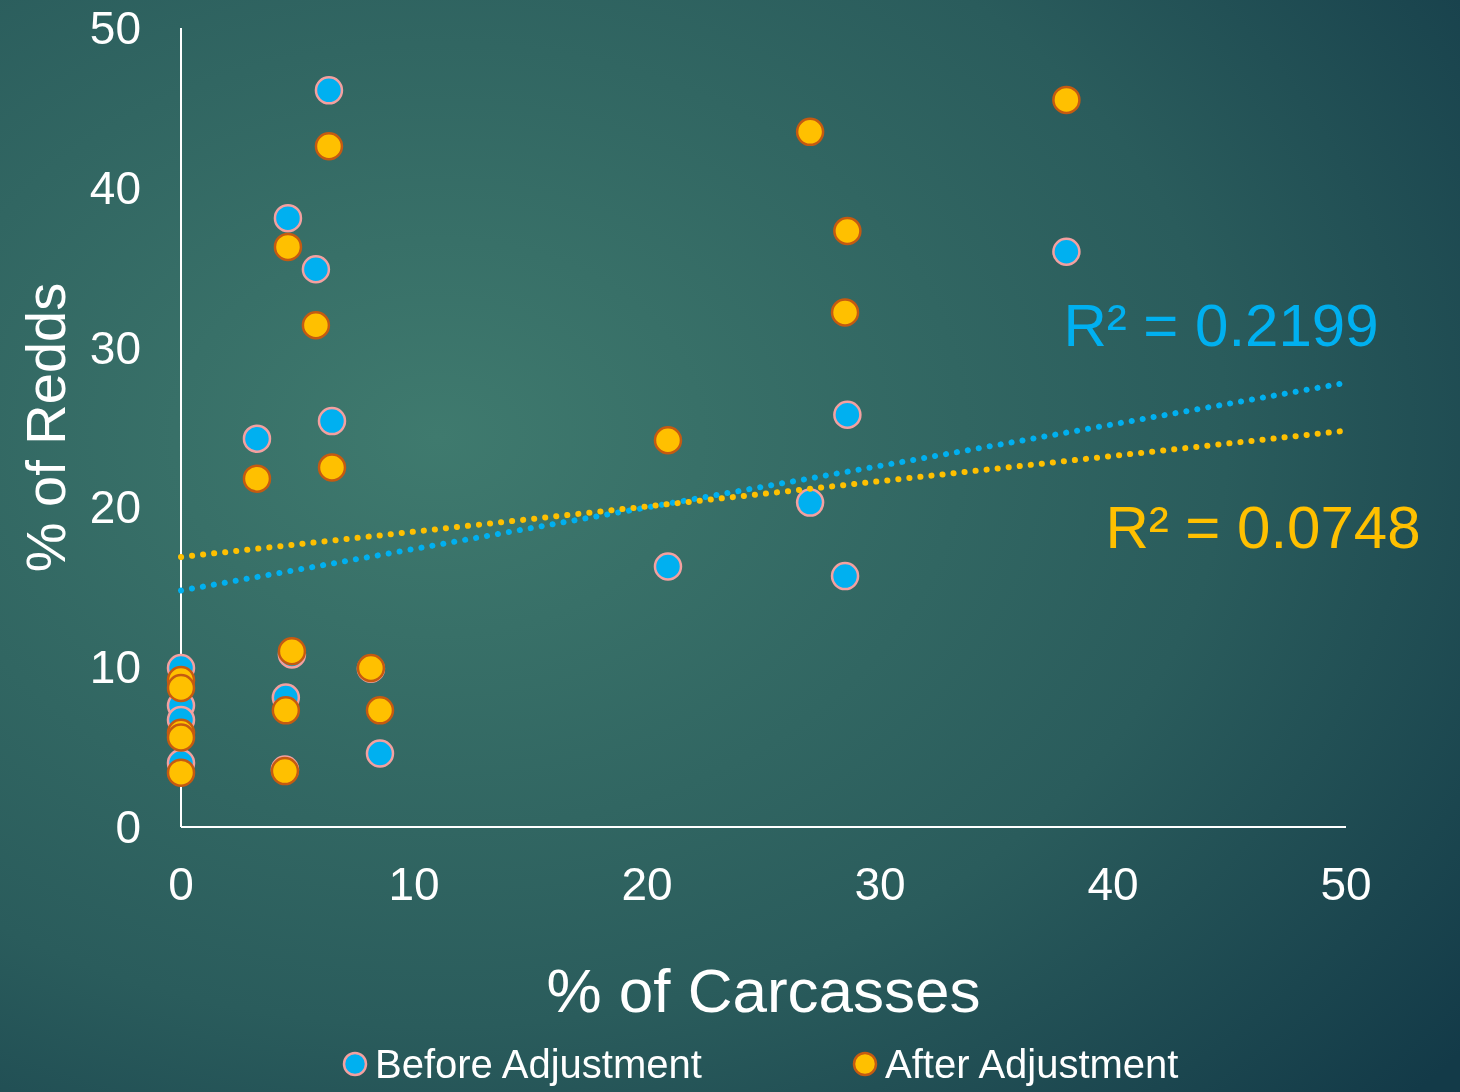 The width and height of the screenshot is (1460, 1092). What do you see at coordinates (128, 827) in the screenshot?
I see `y-tick-label: 0` at bounding box center [128, 827].